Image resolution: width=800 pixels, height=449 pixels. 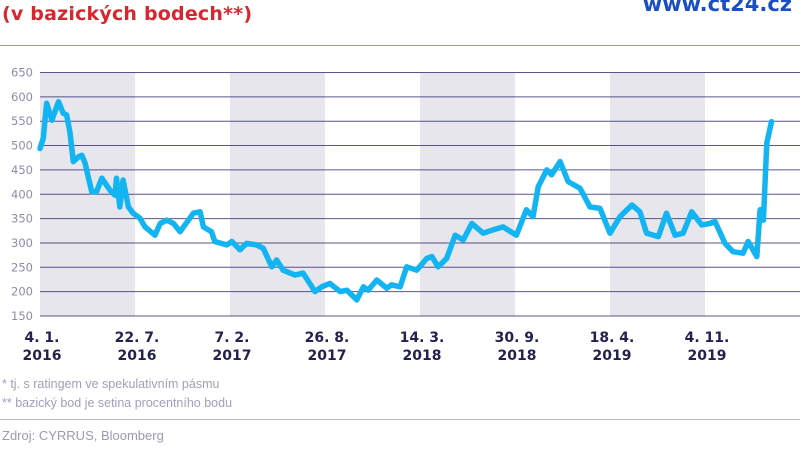 What do you see at coordinates (137, 338) in the screenshot?
I see `x-tick-label-day: 22. 7.` at bounding box center [137, 338].